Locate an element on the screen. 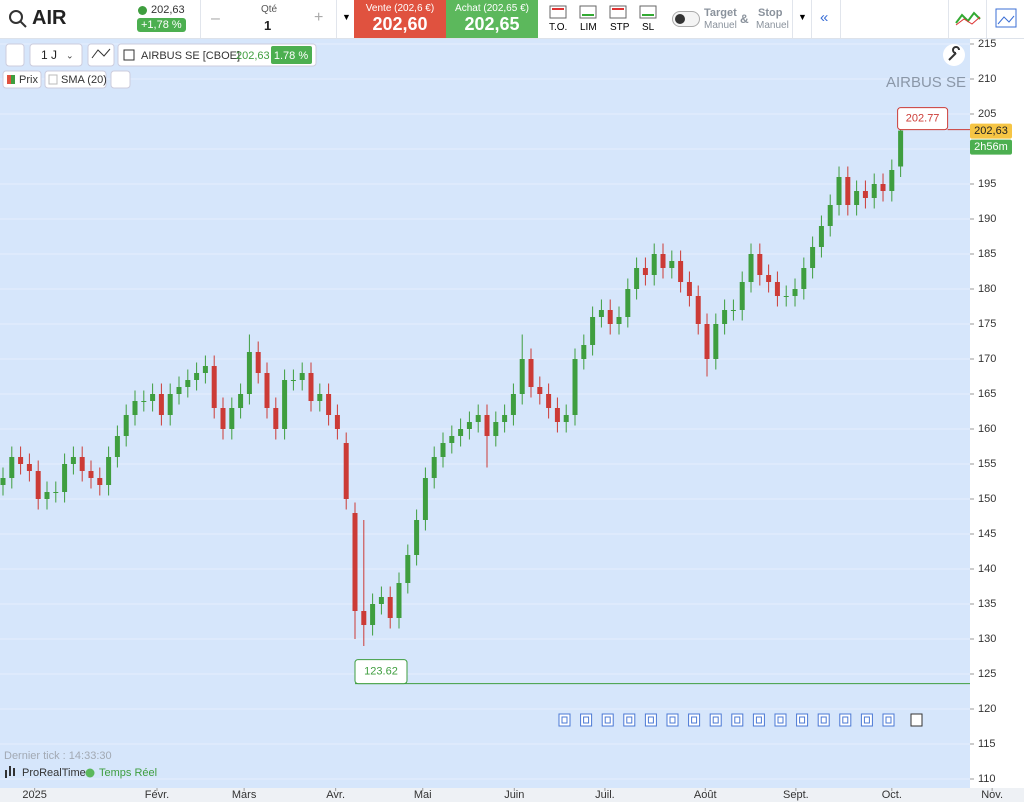  low-mark-box is located at coordinates (381, 672).